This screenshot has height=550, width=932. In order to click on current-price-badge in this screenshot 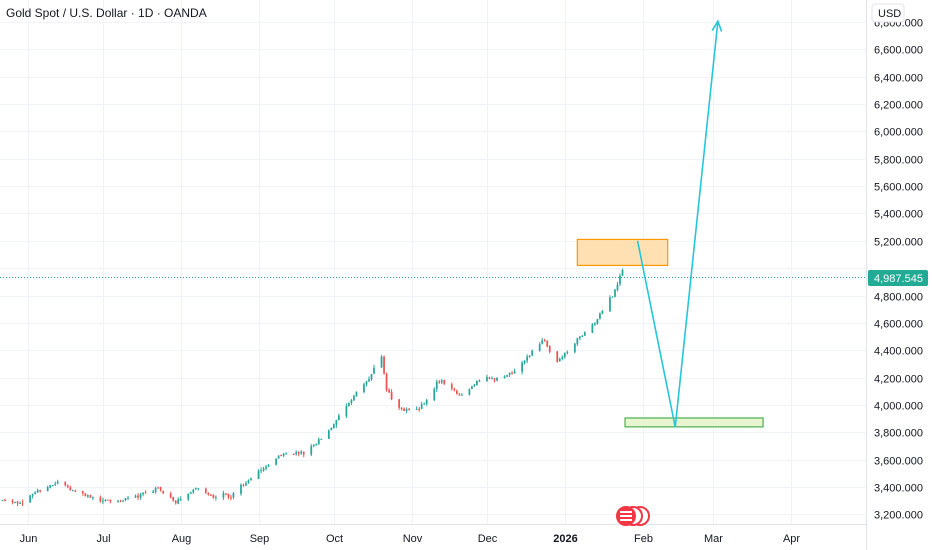, I will do `click(898, 278)`.